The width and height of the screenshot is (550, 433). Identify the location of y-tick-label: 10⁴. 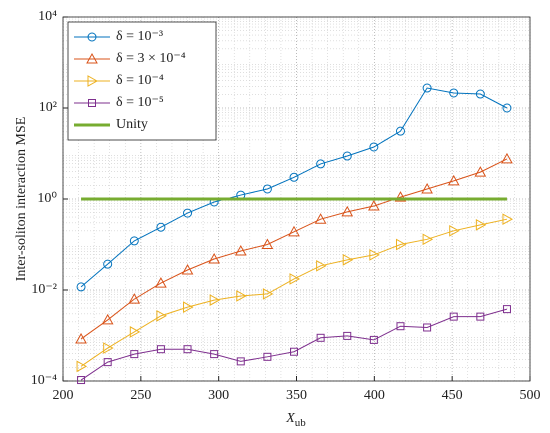
(47, 16).